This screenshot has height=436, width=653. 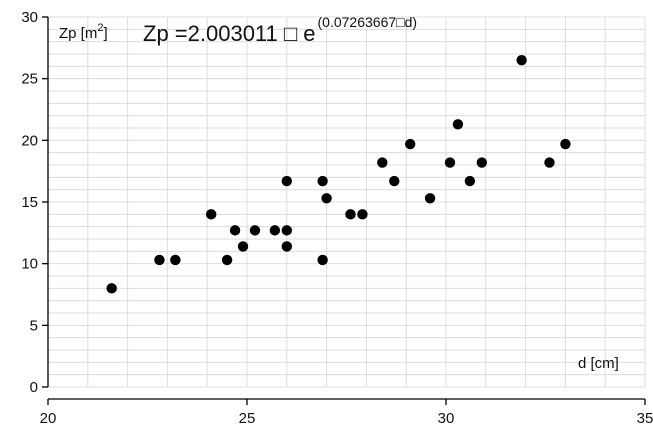 I want to click on equation: Zp =2.003011 □ e (0.07263667□d), so click(x=280, y=30).